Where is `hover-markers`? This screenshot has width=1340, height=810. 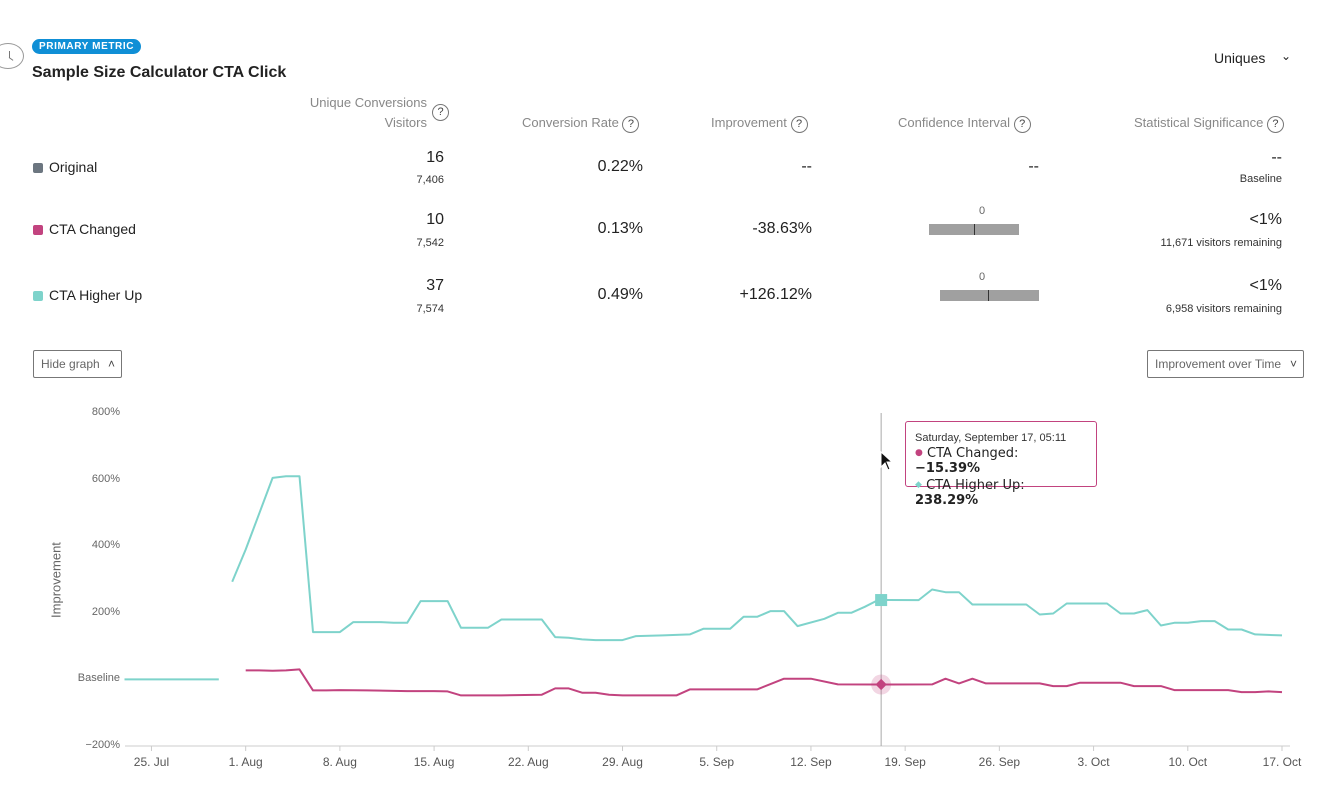 hover-markers is located at coordinates (881, 644).